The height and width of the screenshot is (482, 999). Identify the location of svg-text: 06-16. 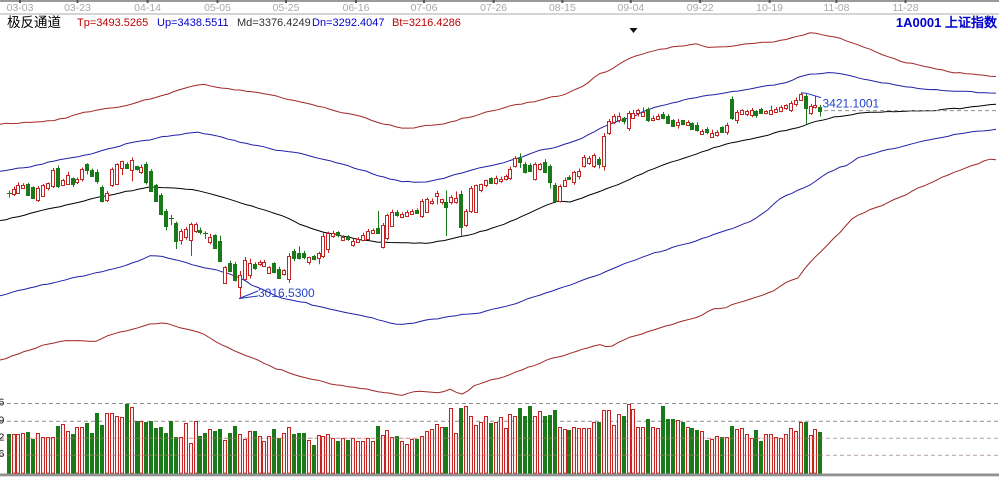
(356, 8).